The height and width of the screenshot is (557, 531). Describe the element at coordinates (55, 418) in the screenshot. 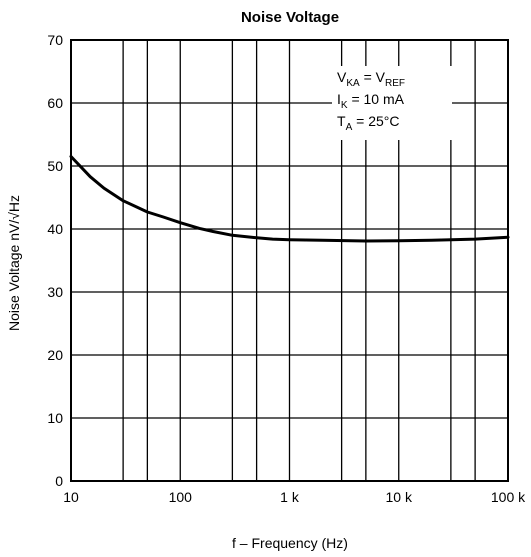

I see `y-tick-label: 10` at that location.